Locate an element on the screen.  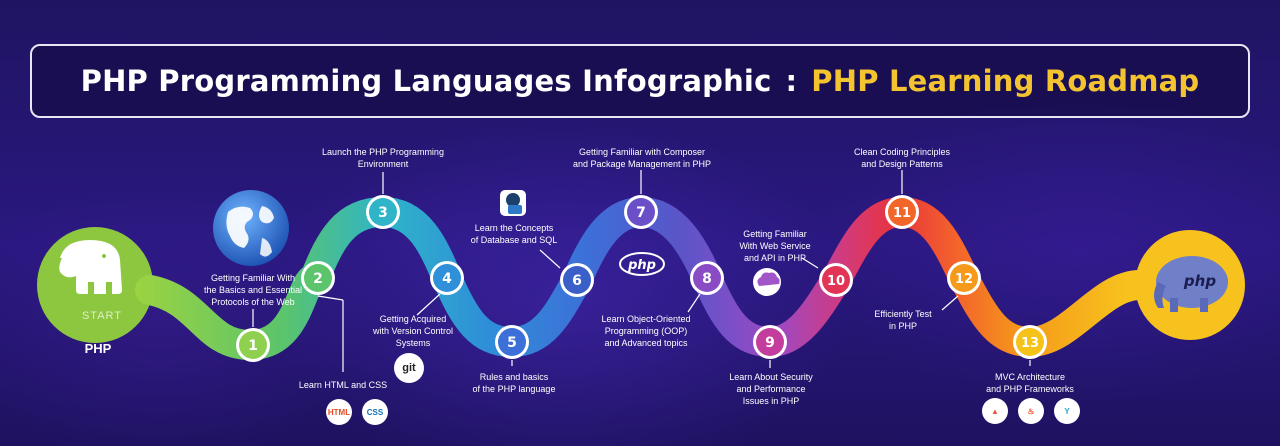
step-4-number: 4 is located at coordinates (447, 279).